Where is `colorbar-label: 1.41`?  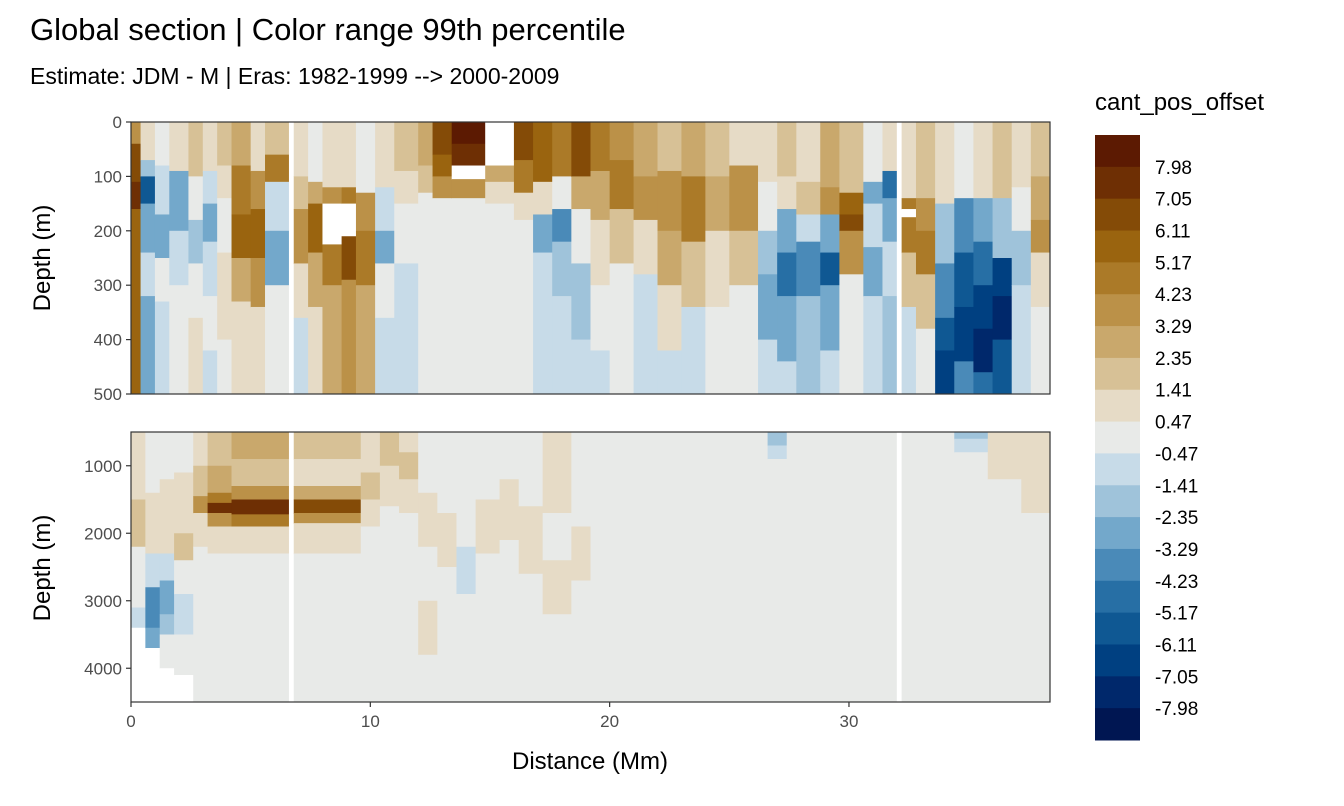 colorbar-label: 1.41 is located at coordinates (1173, 391).